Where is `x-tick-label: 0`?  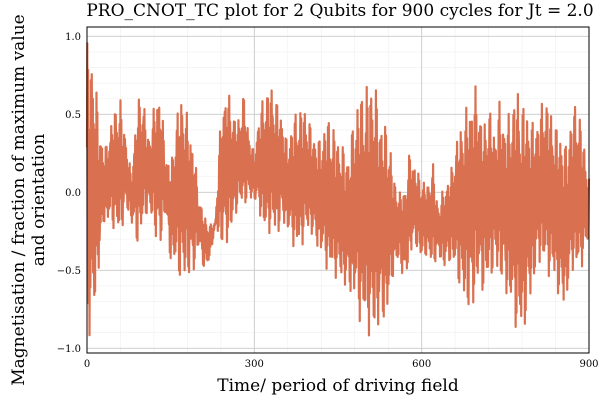
x-tick-label: 0 is located at coordinates (87, 364).